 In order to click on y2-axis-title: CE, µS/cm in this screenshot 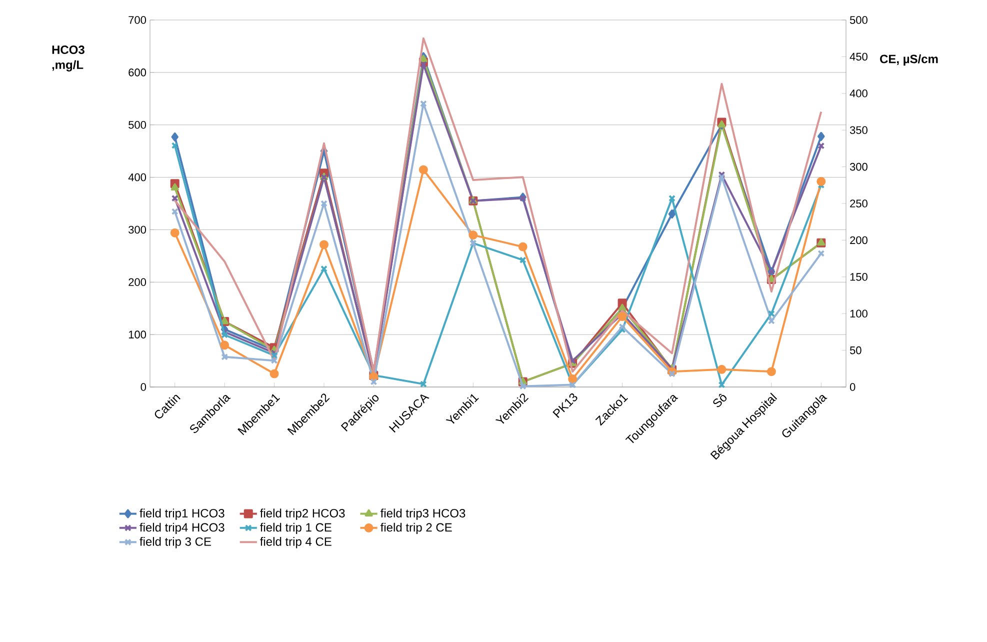, I will do `click(909, 60)`.